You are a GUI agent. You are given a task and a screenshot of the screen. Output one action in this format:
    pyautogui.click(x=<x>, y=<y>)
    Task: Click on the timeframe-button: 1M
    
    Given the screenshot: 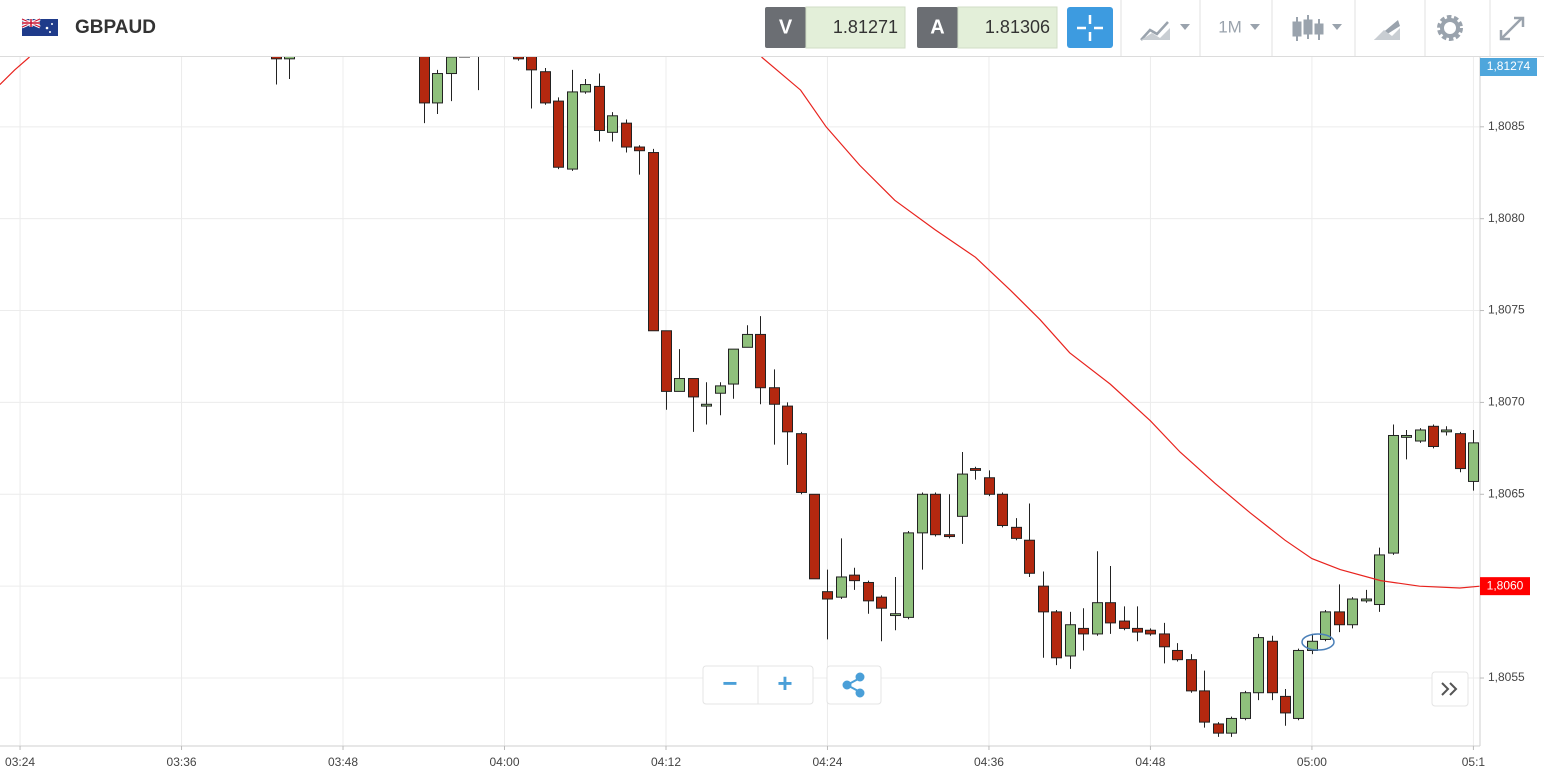 What is the action you would take?
    pyautogui.click(x=1239, y=26)
    